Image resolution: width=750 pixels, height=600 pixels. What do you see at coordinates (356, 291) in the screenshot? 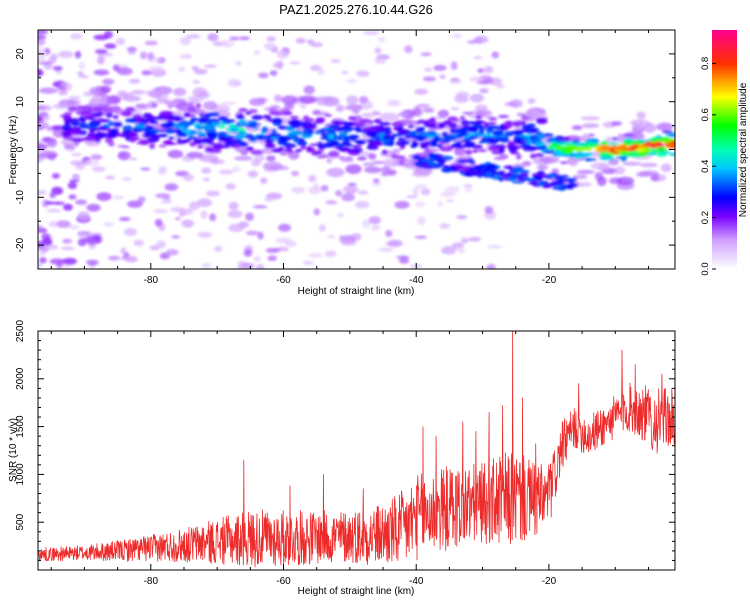
I see `spectrogram-x-axis-label: Height of straight line (km)` at bounding box center [356, 291].